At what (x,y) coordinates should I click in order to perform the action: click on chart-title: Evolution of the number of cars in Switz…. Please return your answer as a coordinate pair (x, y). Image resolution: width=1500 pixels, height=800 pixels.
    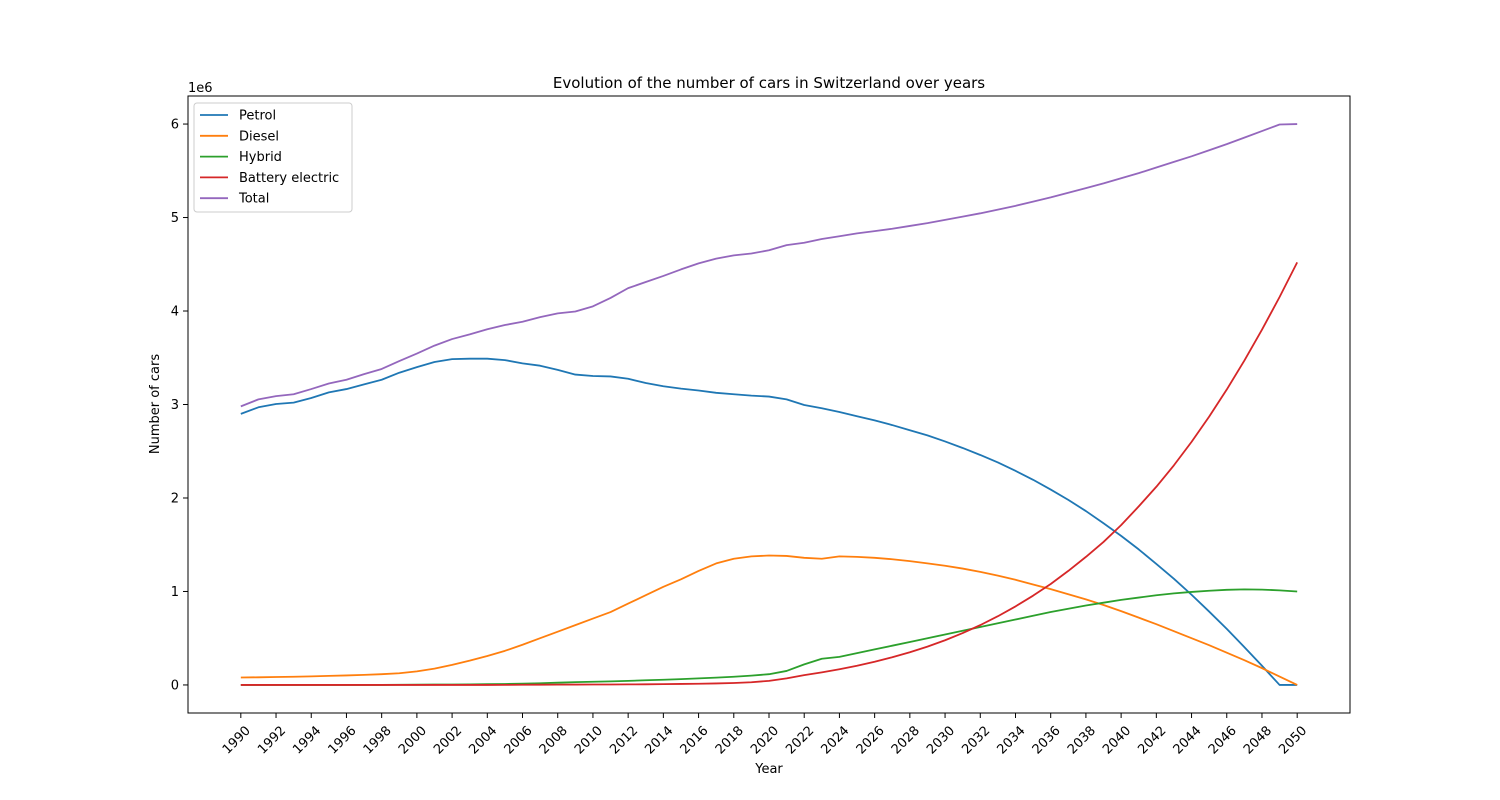
    Looking at the image, I should click on (769, 83).